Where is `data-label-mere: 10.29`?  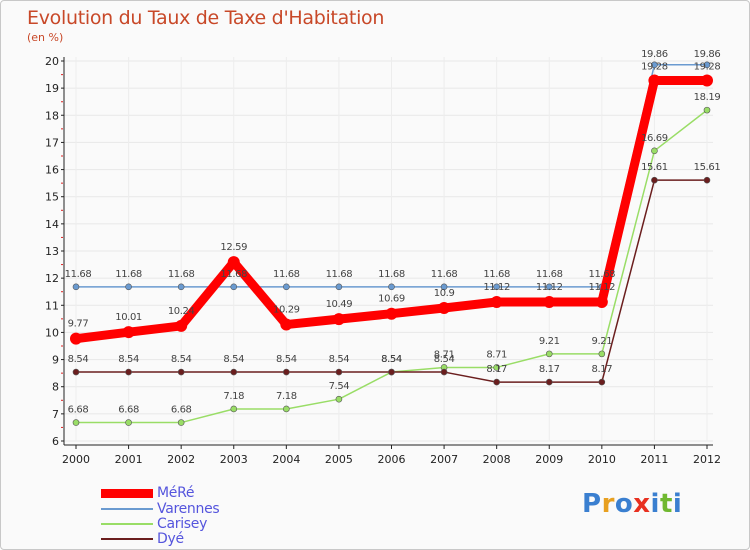
data-label-mere: 10.29 is located at coordinates (286, 310).